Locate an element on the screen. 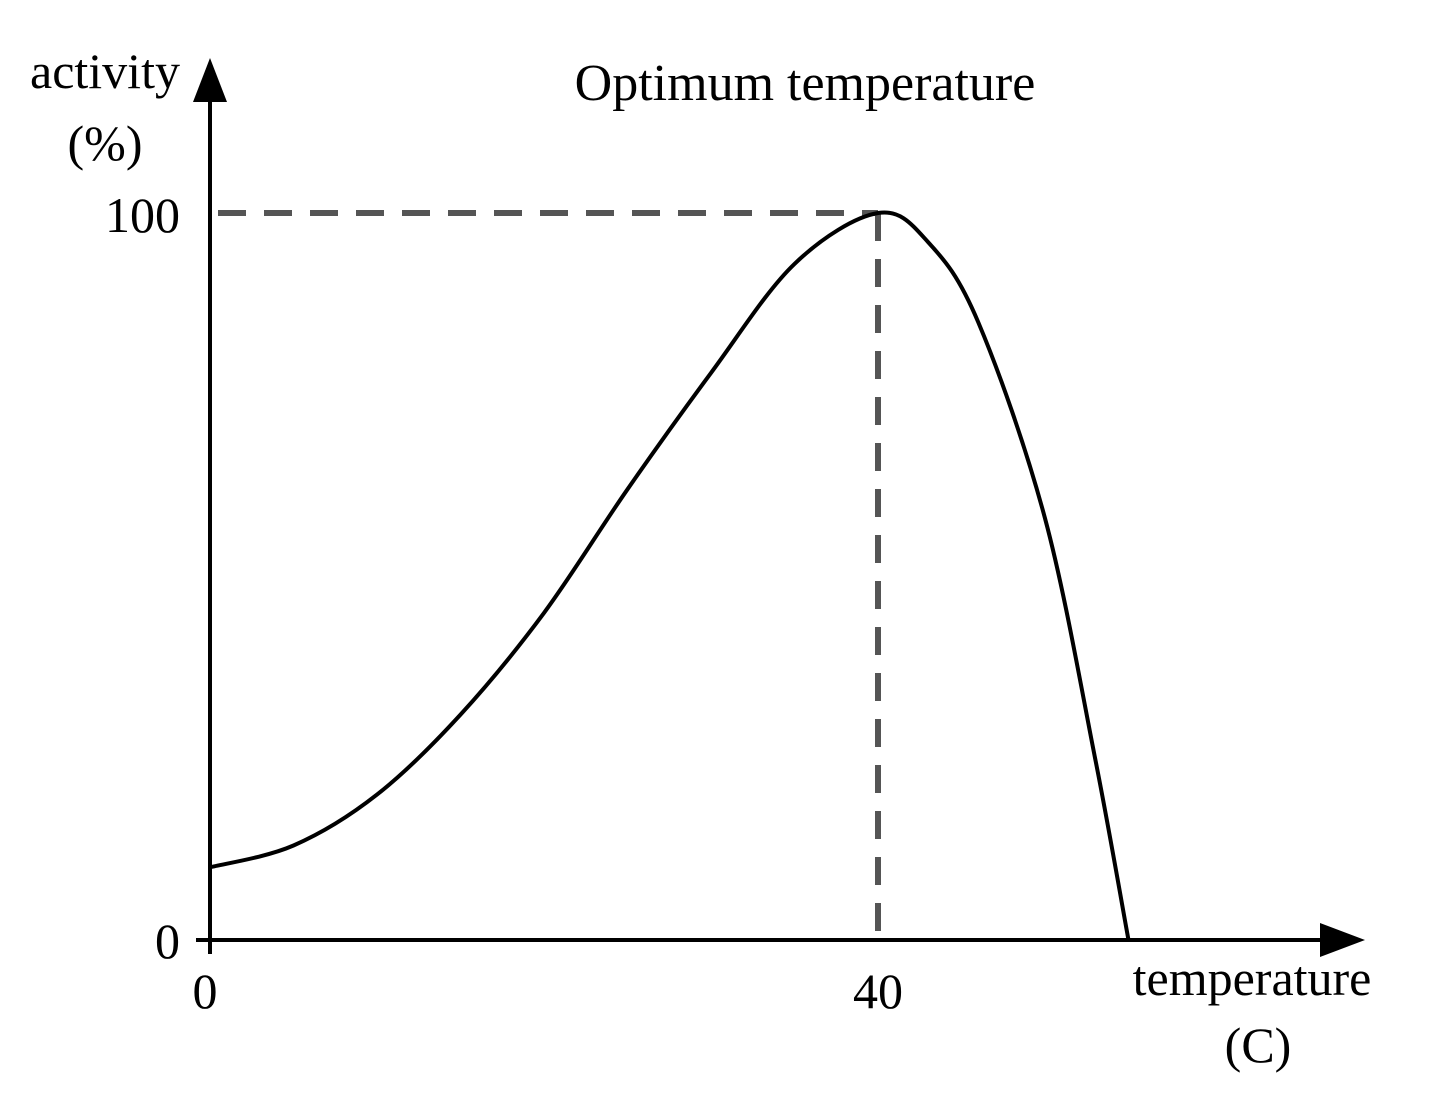 The width and height of the screenshot is (1440, 1111). x-axis-arrow-icon is located at coordinates (1342, 940).